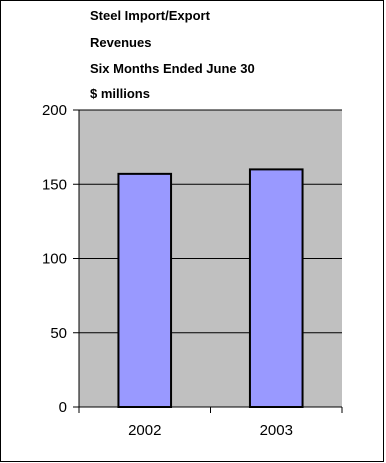  I want to click on y-tick-label: 200, so click(54, 110).